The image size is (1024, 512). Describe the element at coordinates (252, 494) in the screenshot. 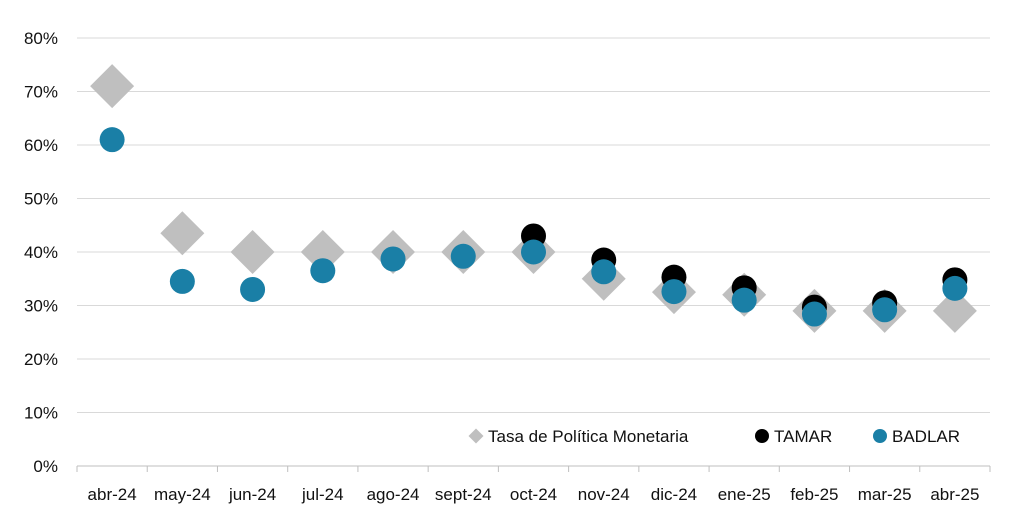

I see `x-tick-label: jun-24` at that location.